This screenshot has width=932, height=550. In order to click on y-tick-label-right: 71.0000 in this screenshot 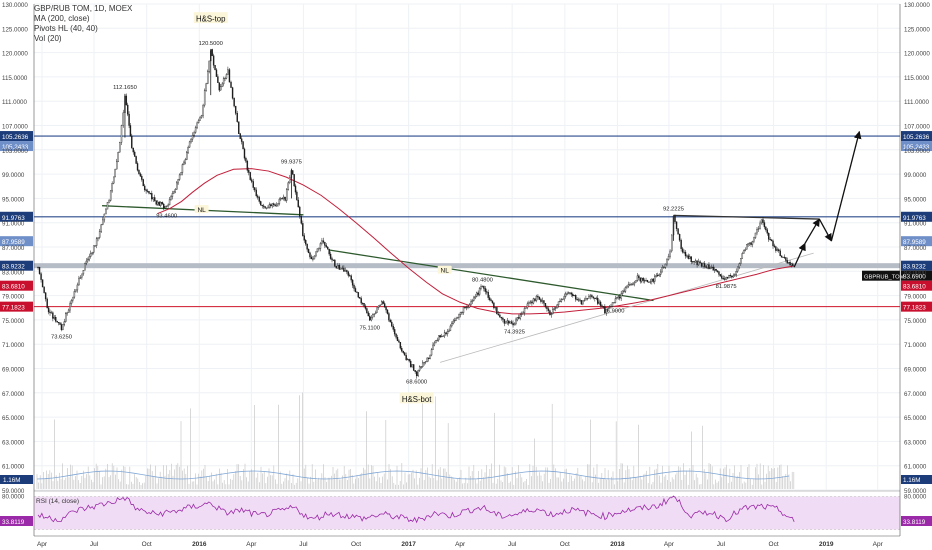, I will do `click(915, 345)`.